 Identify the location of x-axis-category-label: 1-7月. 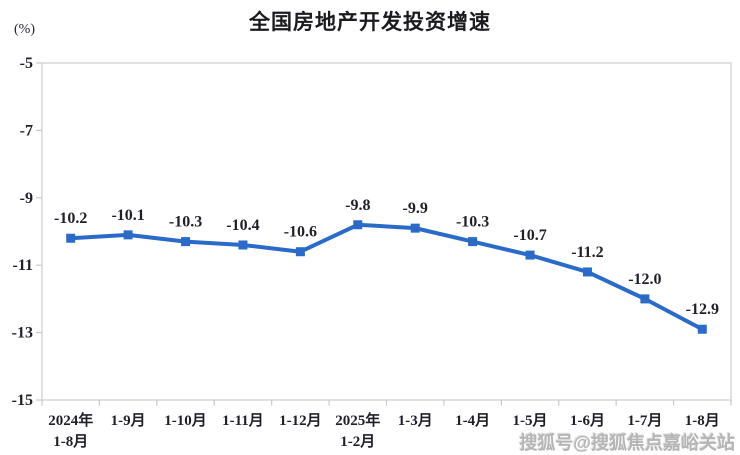
(644, 420).